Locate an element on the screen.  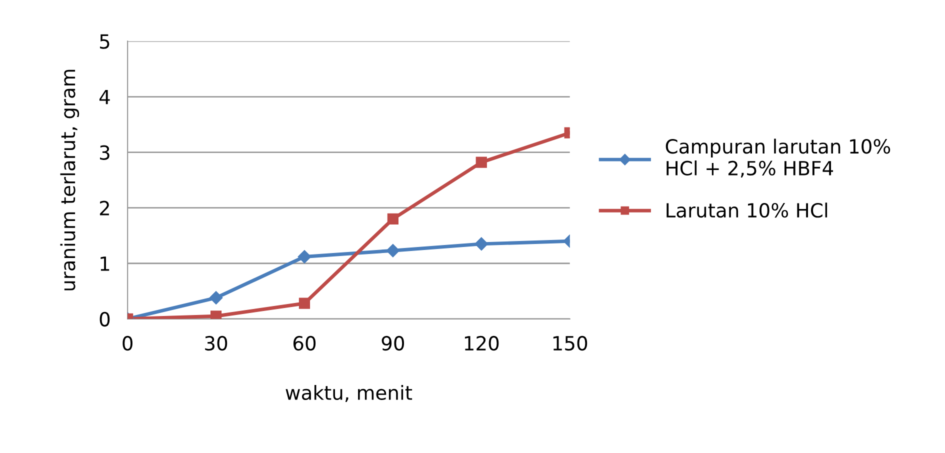
y-tick-label: 2 is located at coordinates (104, 208).